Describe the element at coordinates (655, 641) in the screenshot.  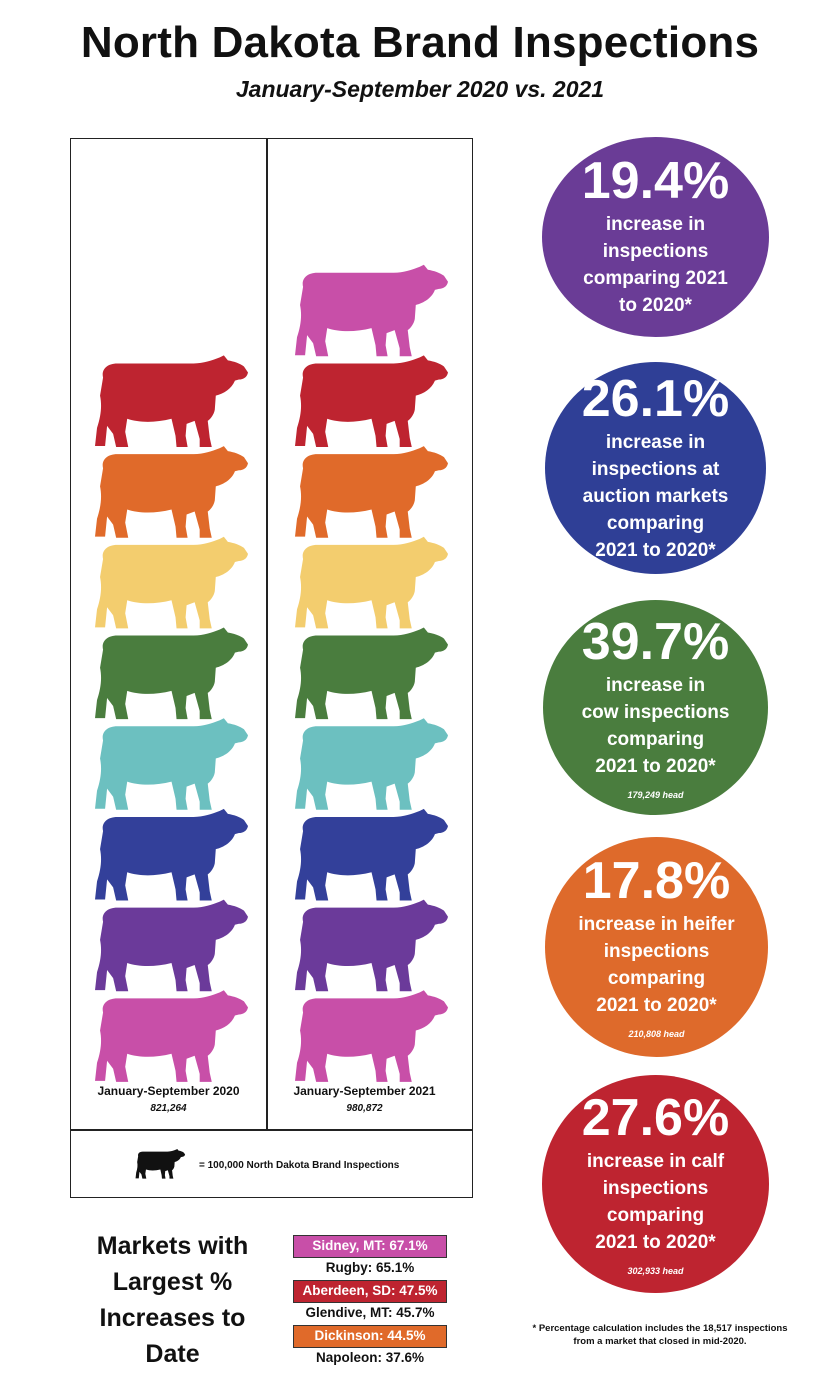
I see `stat-percent: 39.7%` at that location.